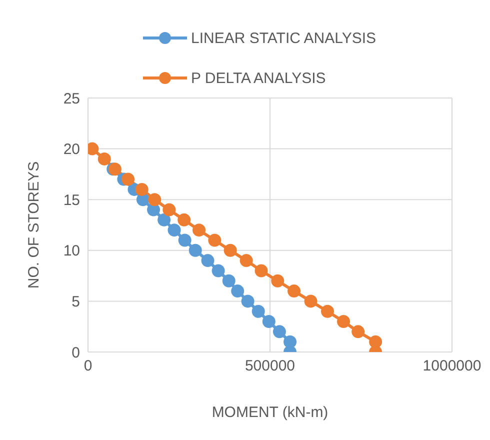  What do you see at coordinates (76, 353) in the screenshot?
I see `y-tick-label: 0` at bounding box center [76, 353].